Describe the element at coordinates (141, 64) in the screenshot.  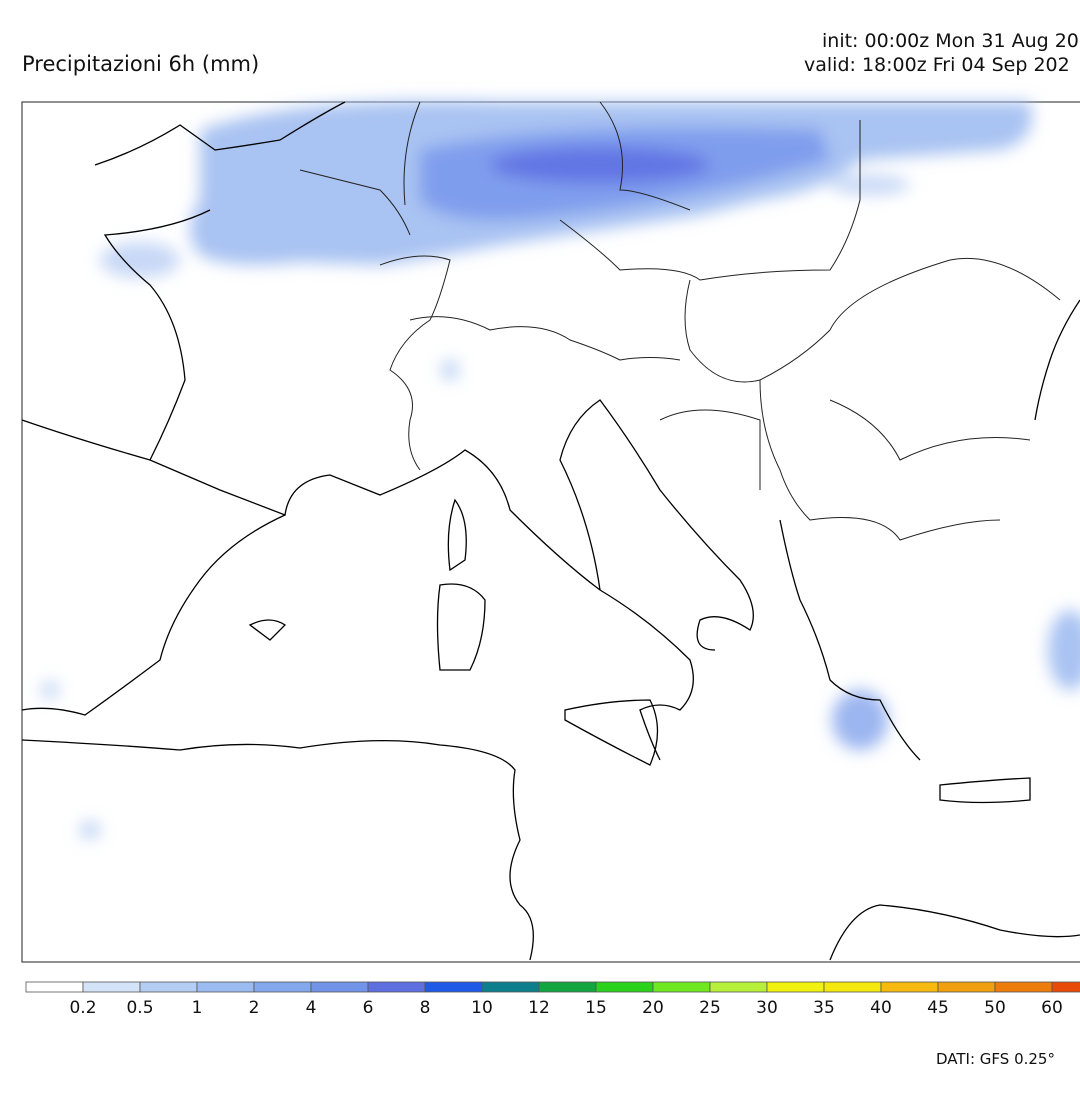
I see `map-title: Precipitazioni 6h (mm)` at that location.